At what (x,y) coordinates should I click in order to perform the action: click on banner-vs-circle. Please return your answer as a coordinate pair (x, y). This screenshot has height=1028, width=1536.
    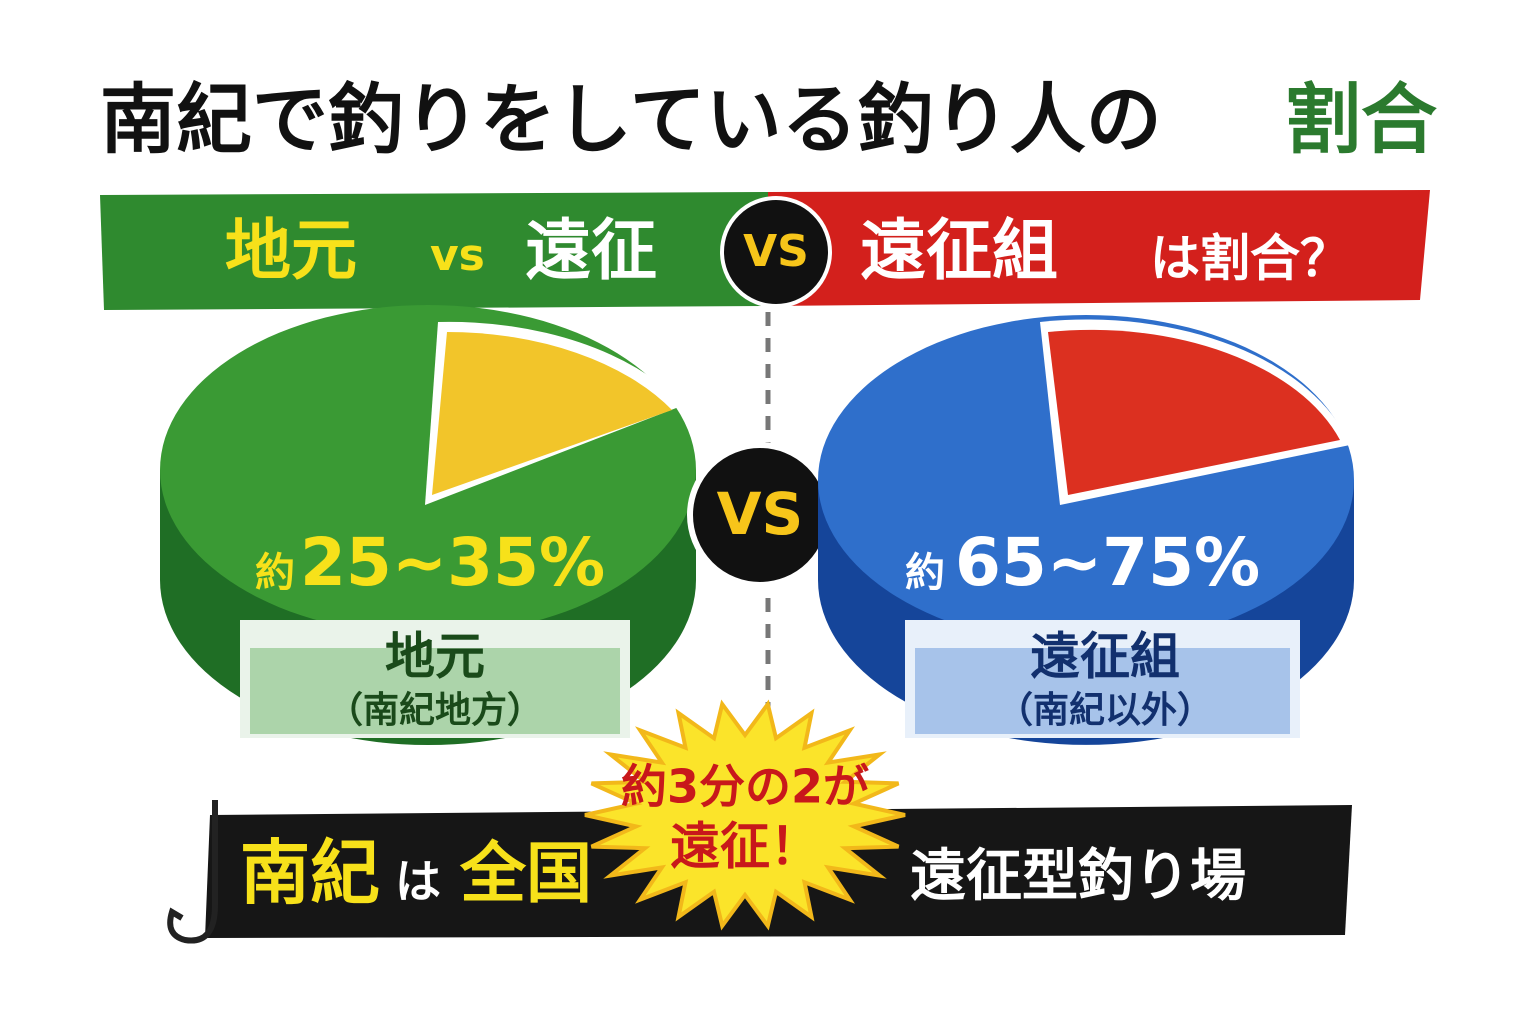
    Looking at the image, I should click on (776, 252).